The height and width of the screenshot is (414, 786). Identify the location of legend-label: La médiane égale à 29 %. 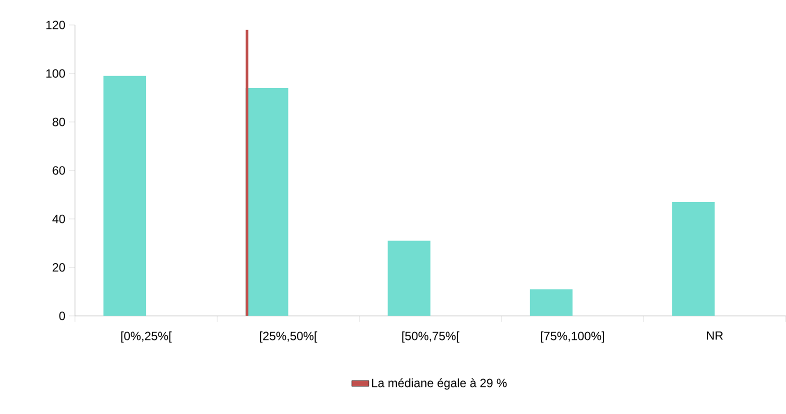
(439, 384).